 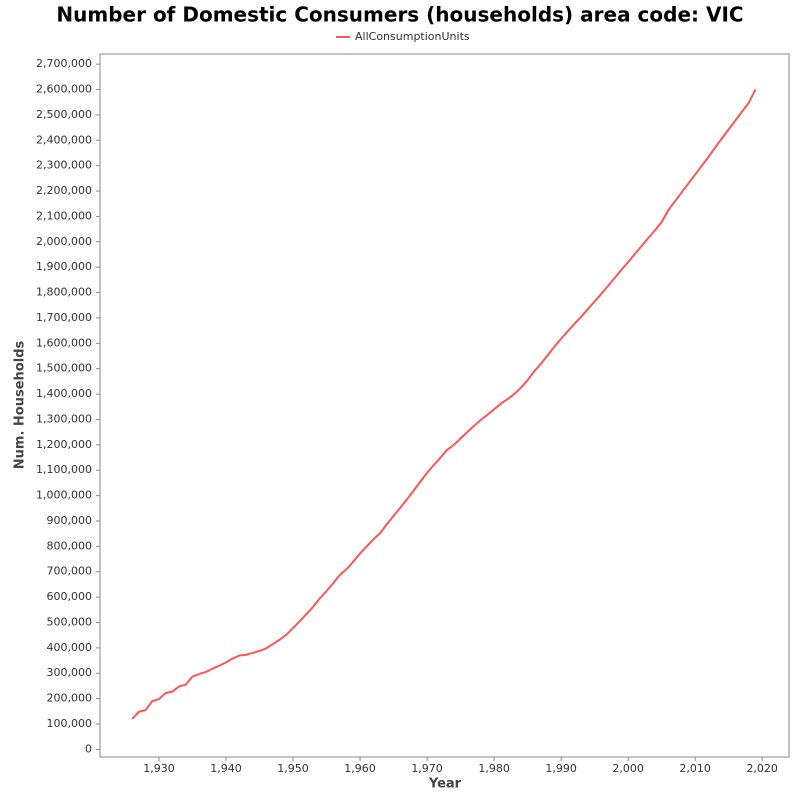 I want to click on y-tick-label: 600,000, so click(x=70, y=596).